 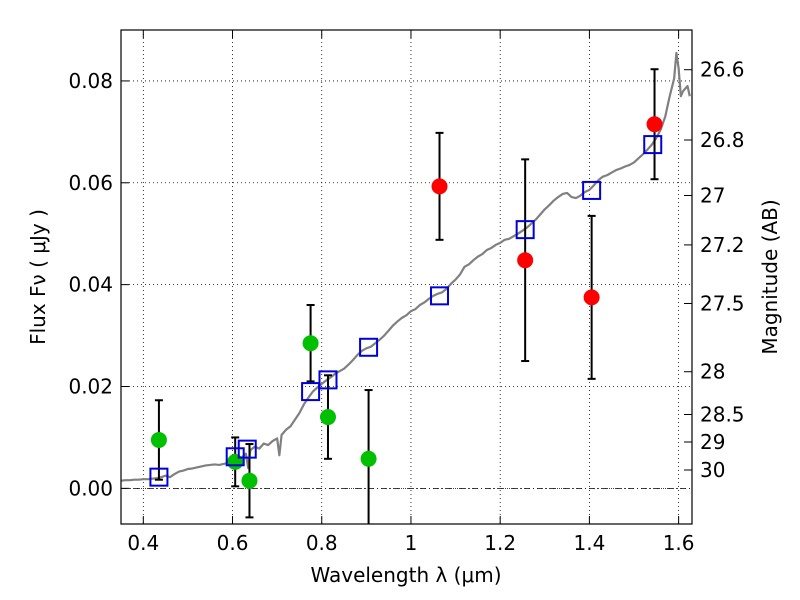 What do you see at coordinates (722, 415) in the screenshot?
I see `right-tick-label: 28.5` at bounding box center [722, 415].